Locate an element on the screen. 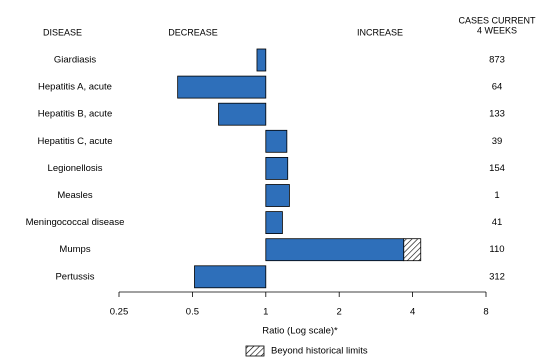  category-label: Mumps is located at coordinates (74, 249).